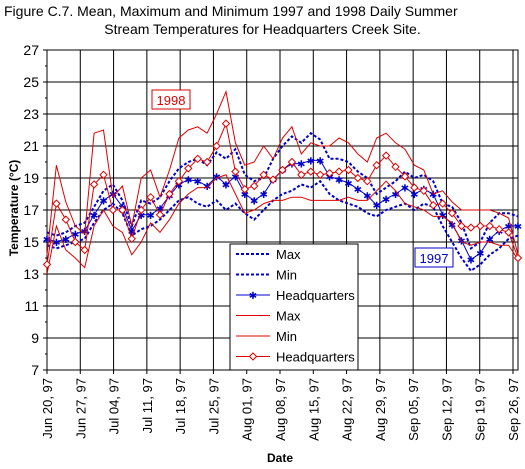  I want to click on annotation-1997-box, so click(434, 257).